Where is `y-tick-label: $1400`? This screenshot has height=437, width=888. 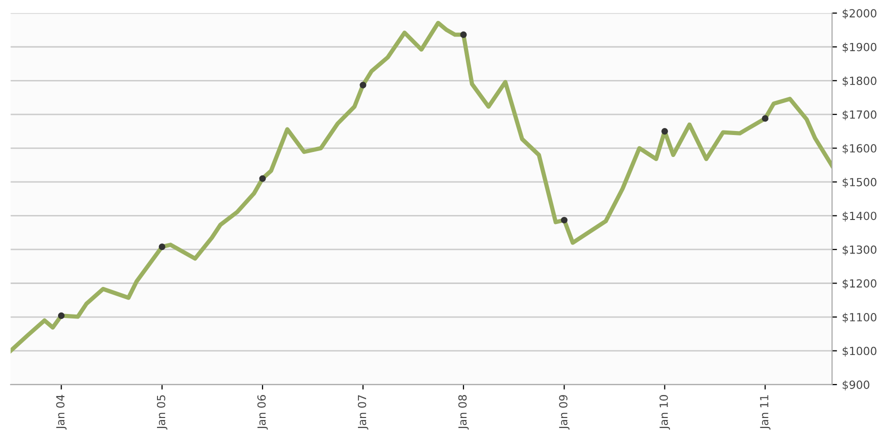 y-tick-label: $1400 is located at coordinates (859, 217).